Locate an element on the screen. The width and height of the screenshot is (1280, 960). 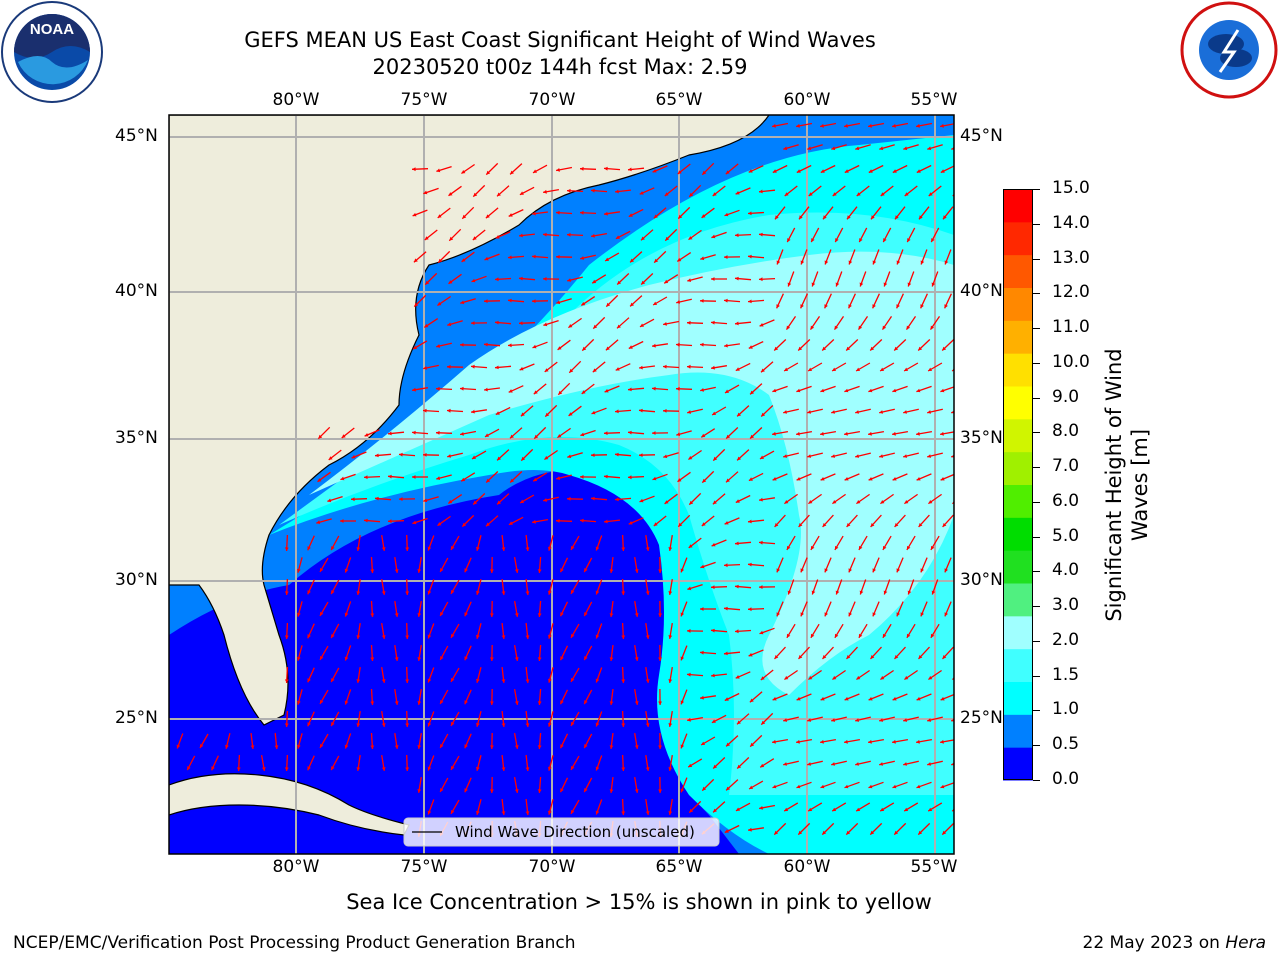
lat-label-left: 40°N is located at coordinates (136, 291).